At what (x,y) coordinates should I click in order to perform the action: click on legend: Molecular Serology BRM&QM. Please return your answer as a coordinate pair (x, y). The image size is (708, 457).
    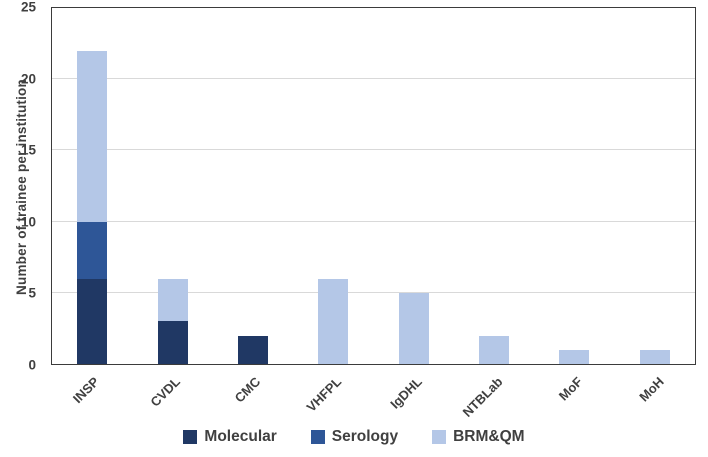
    Looking at the image, I should click on (354, 437).